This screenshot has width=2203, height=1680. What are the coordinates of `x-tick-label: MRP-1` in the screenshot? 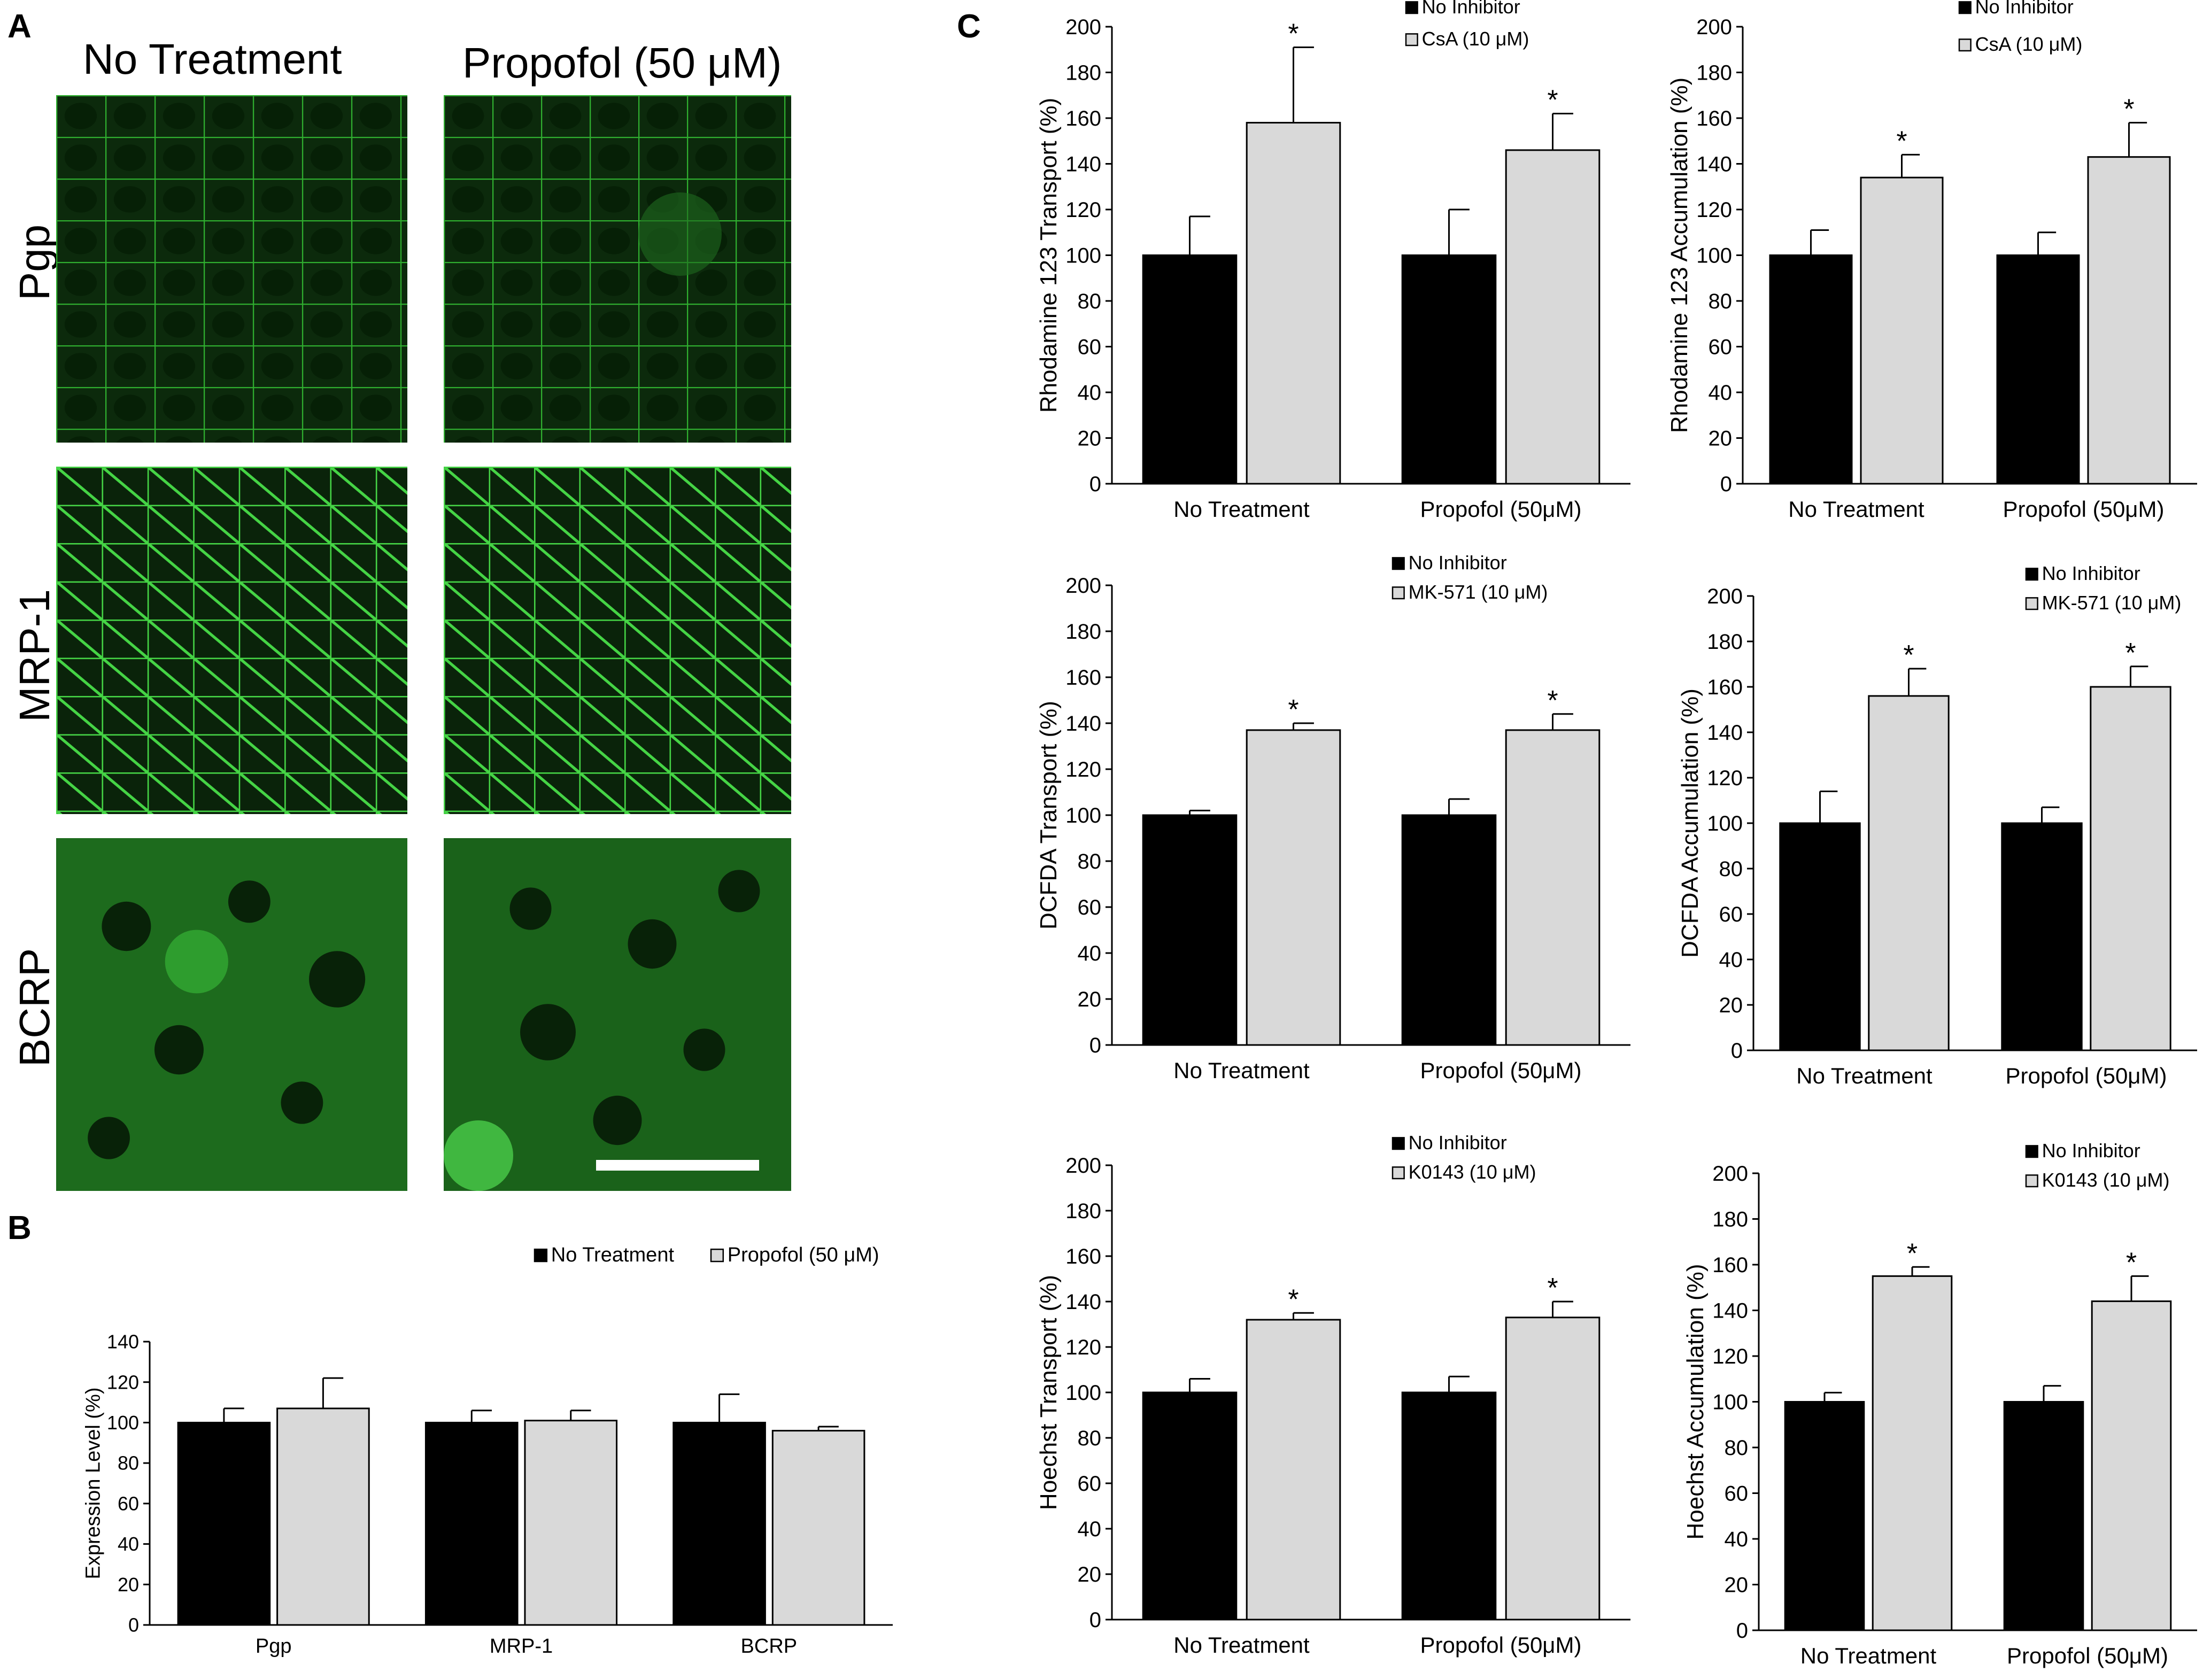 It's located at (521, 1647).